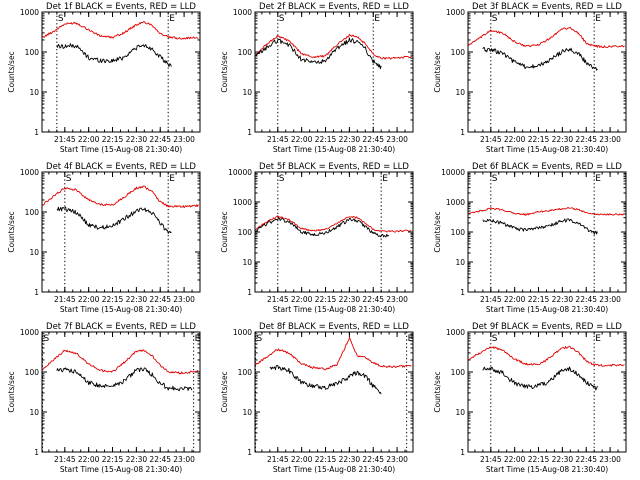  Describe the element at coordinates (334, 7) in the screenshot. I see `panel-title: Det 2f BLACK = Events, RED = LLD` at that location.